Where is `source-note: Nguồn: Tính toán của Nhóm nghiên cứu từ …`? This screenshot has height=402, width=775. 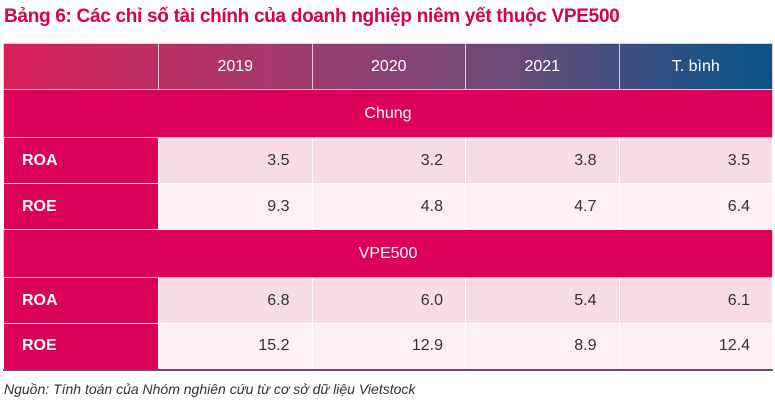 source-note: Nguồn: Tính toán của Nhóm nghiên cứu từ … is located at coordinates (210, 389).